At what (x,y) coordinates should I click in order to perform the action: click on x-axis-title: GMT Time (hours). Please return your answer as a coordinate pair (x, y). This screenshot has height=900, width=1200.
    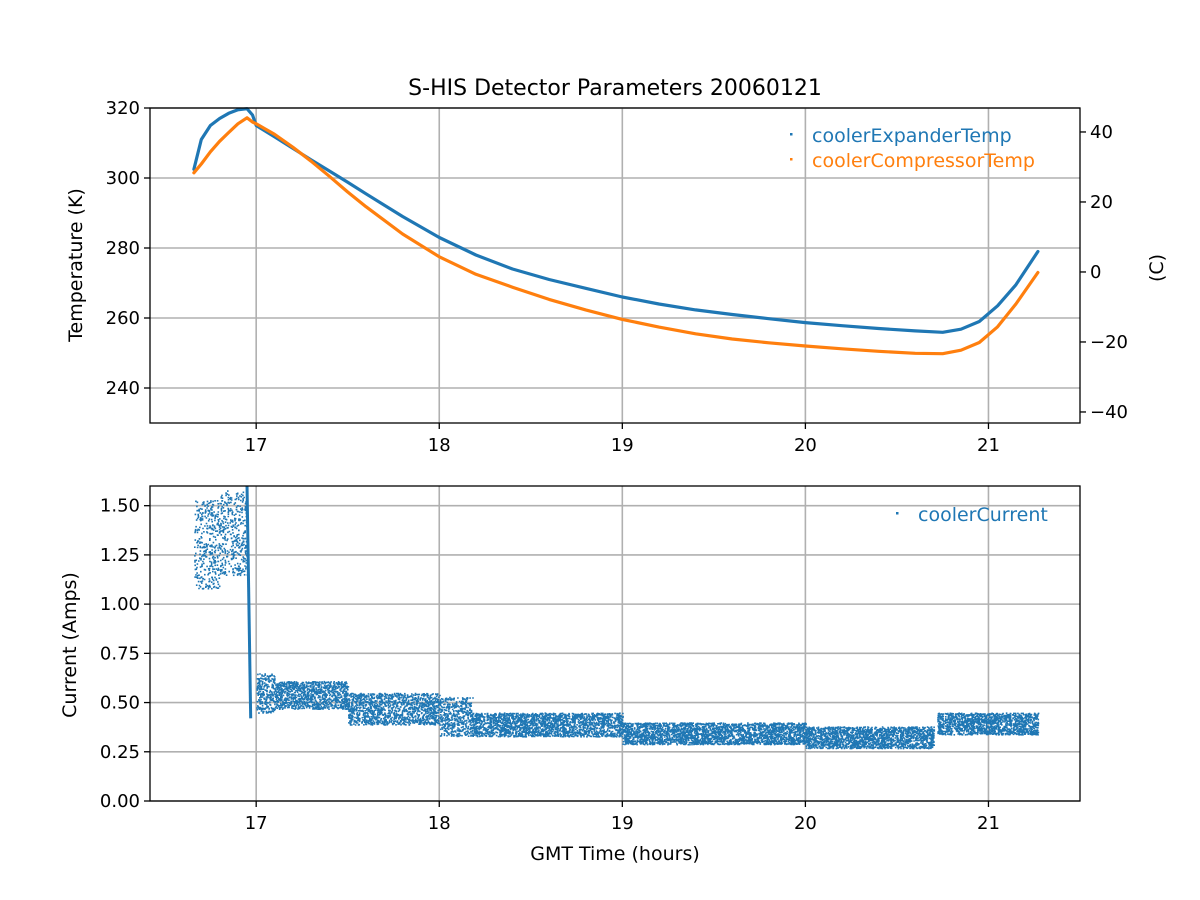
    Looking at the image, I should click on (615, 854).